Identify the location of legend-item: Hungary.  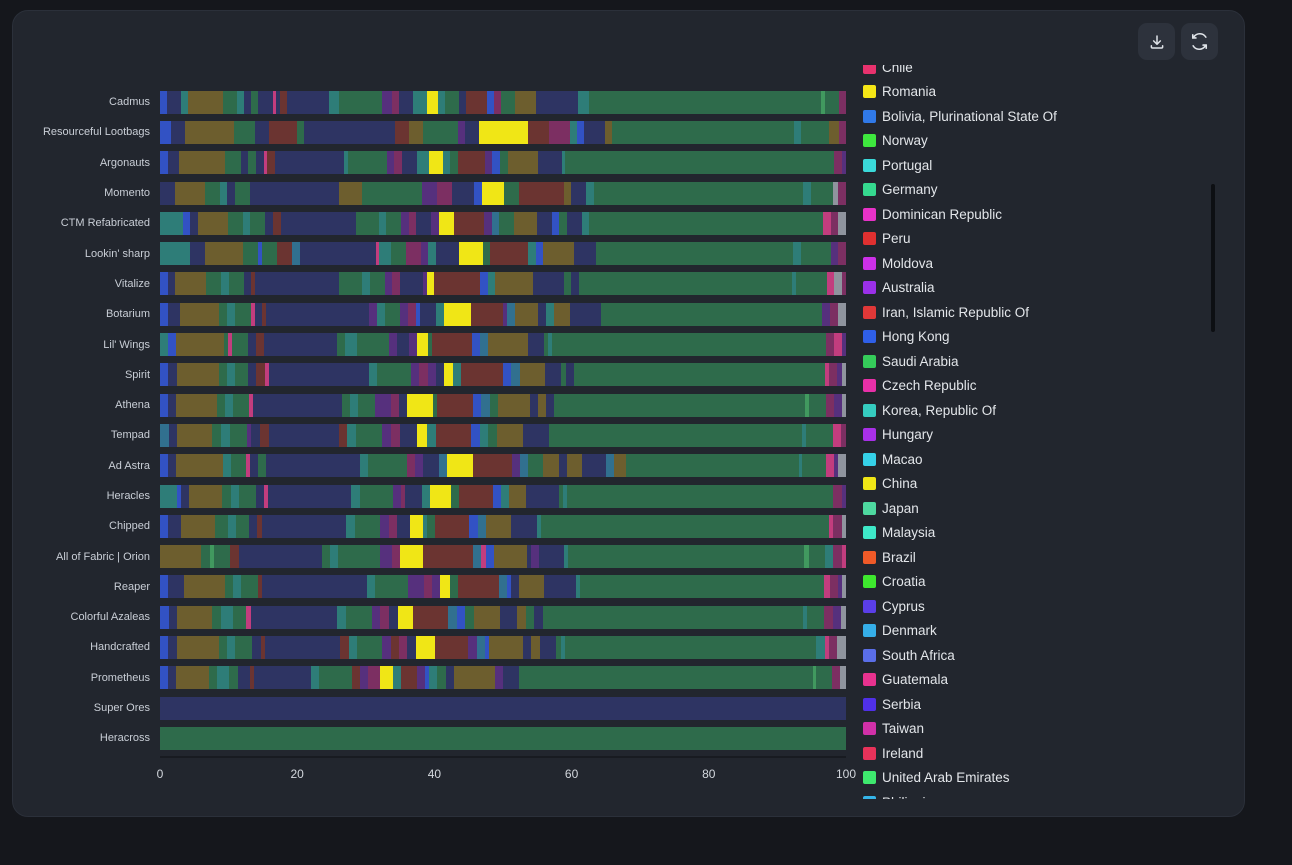
(1030, 435).